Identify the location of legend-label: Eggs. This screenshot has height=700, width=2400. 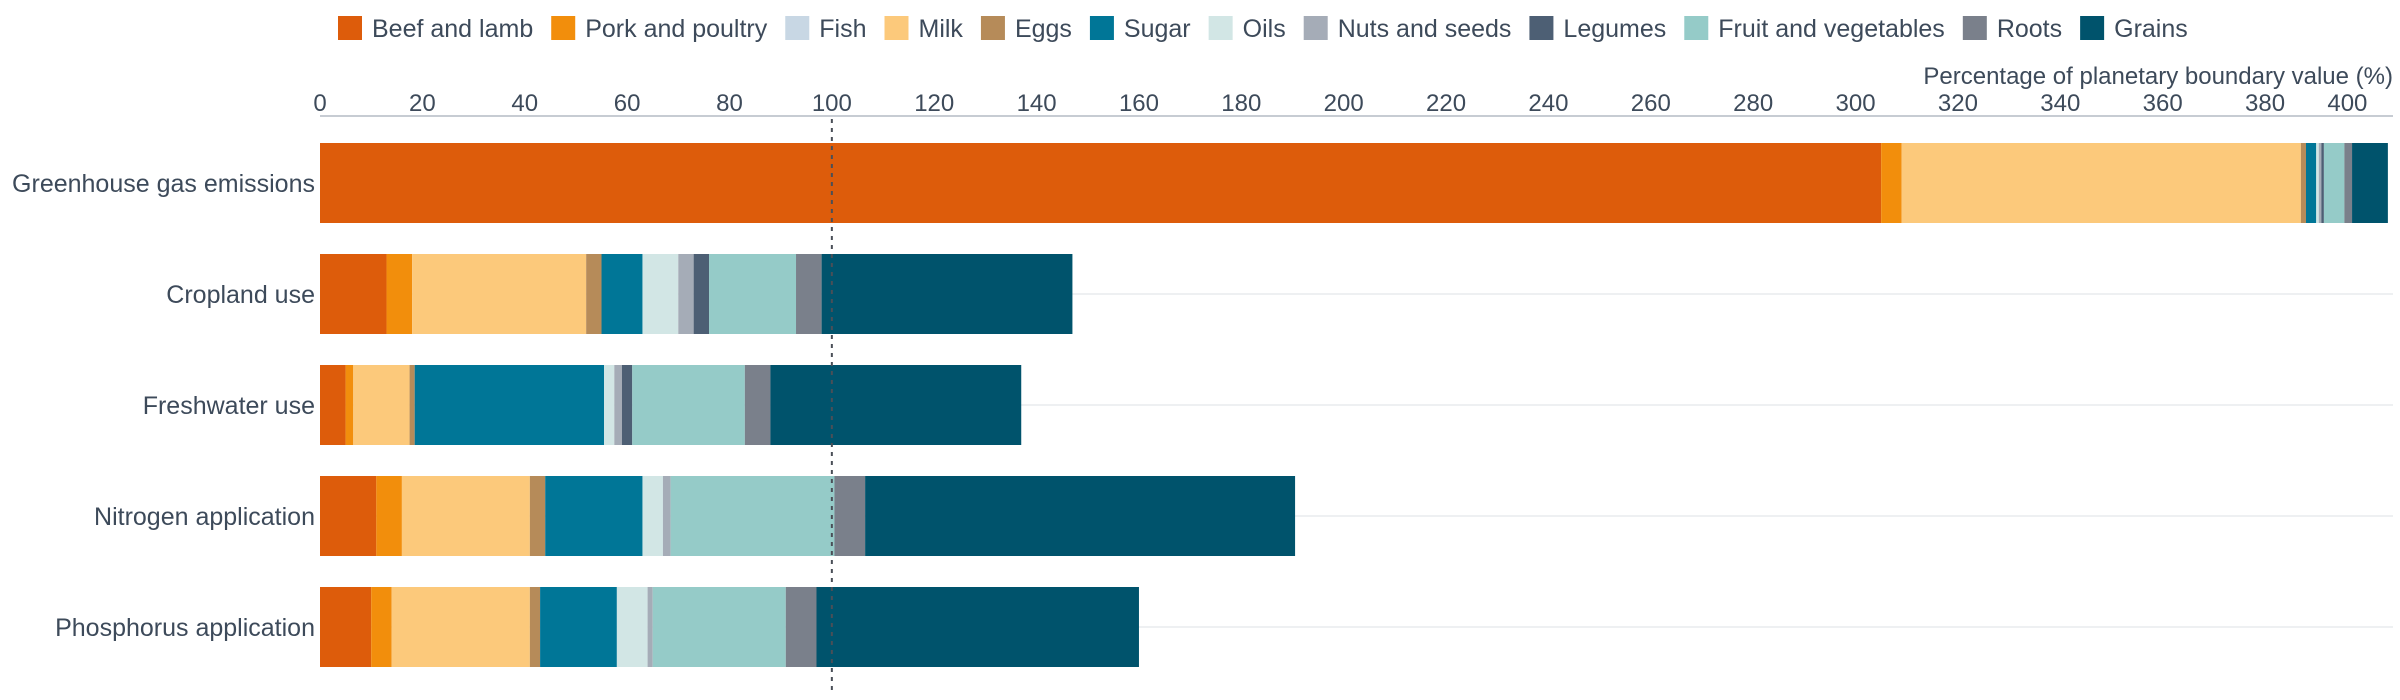
(1043, 29).